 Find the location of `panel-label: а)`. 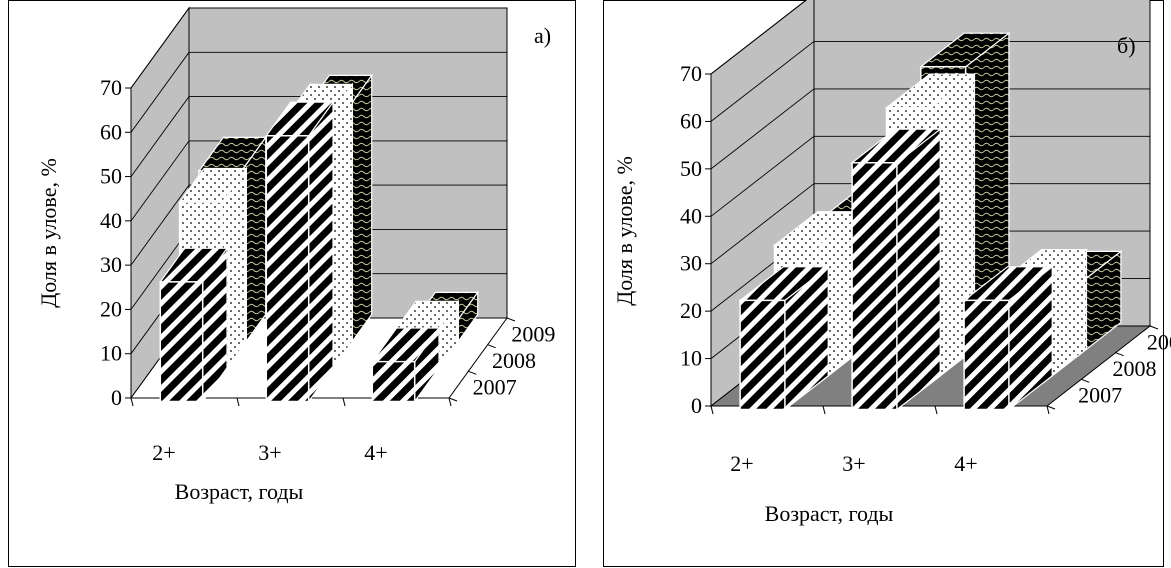

panel-label: а) is located at coordinates (542, 35).